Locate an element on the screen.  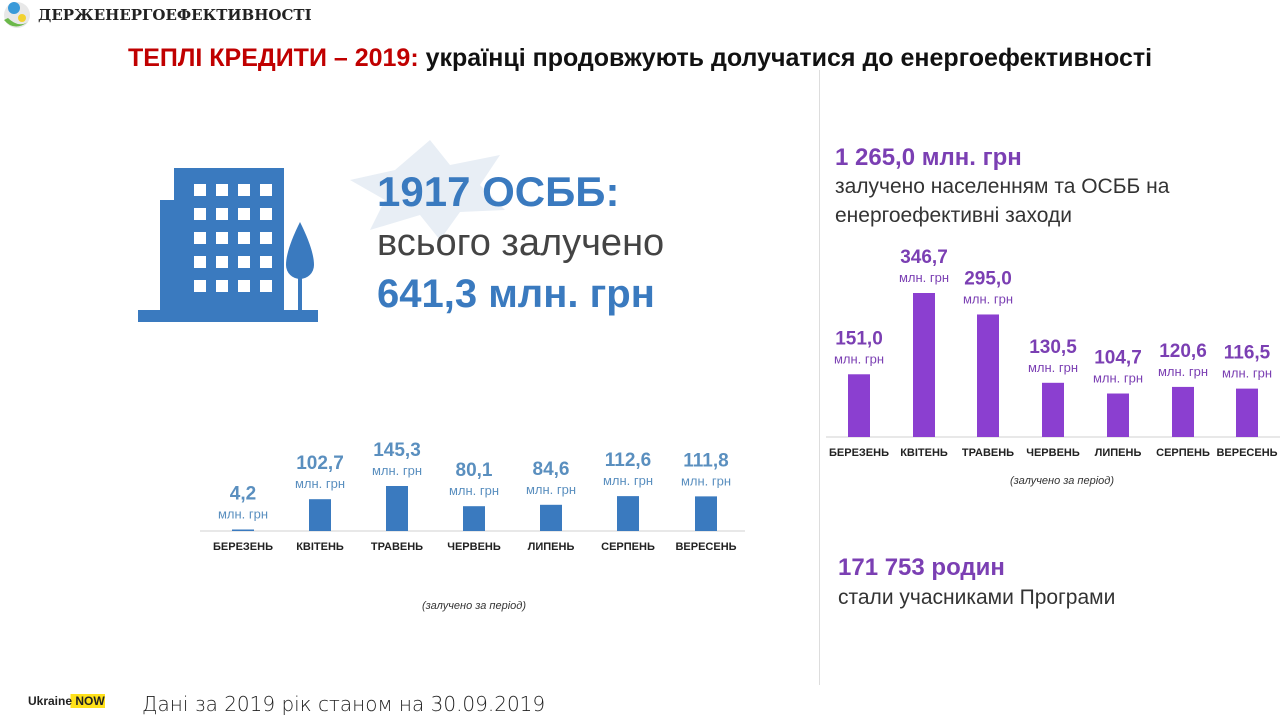
data-label: 102,7 is located at coordinates (320, 463).